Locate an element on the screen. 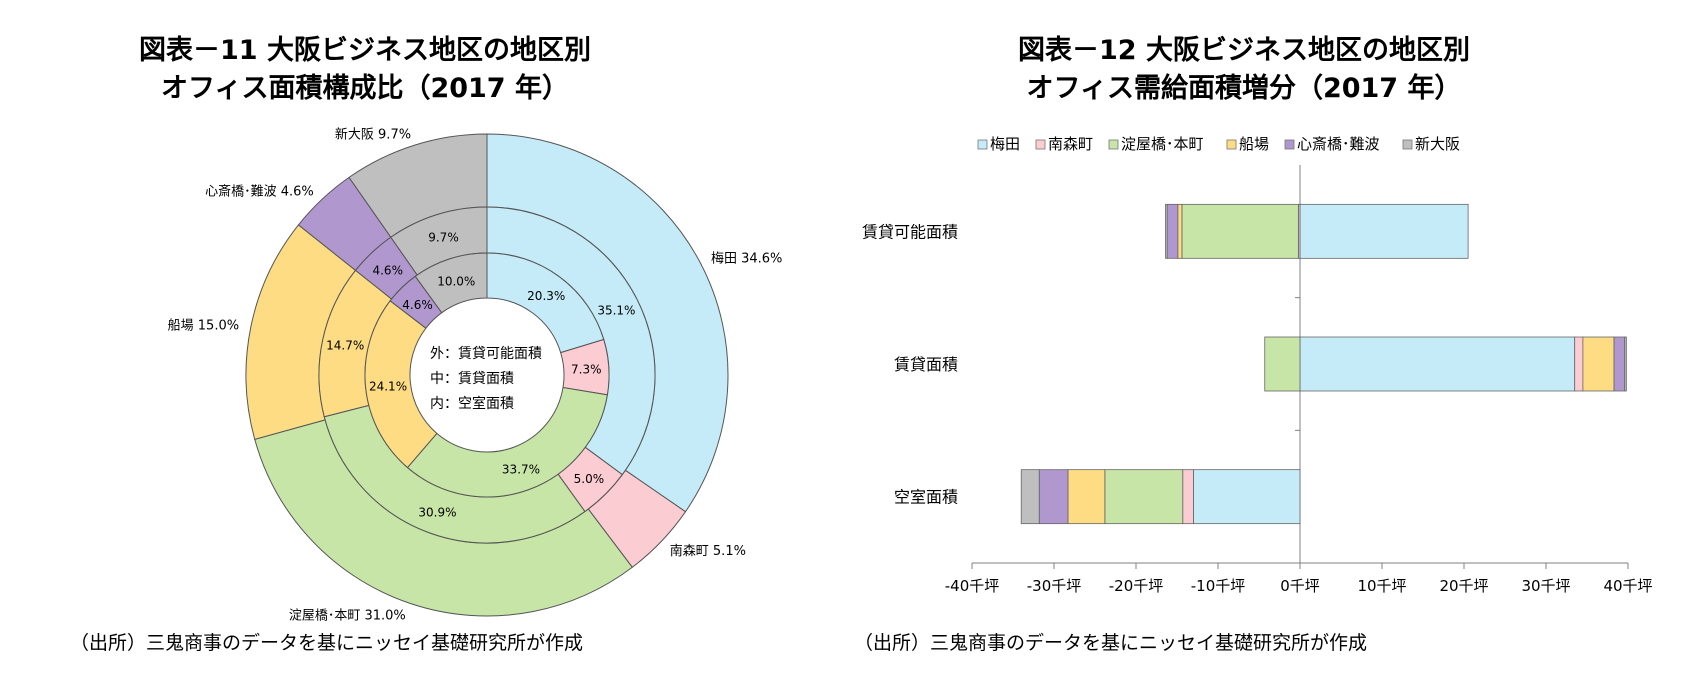 This screenshot has width=1692, height=689. left-chart-title: 図表－11 大阪ビジネス地区の地区別 オフィス面積構成比（2017 年） is located at coordinates (394, 70).